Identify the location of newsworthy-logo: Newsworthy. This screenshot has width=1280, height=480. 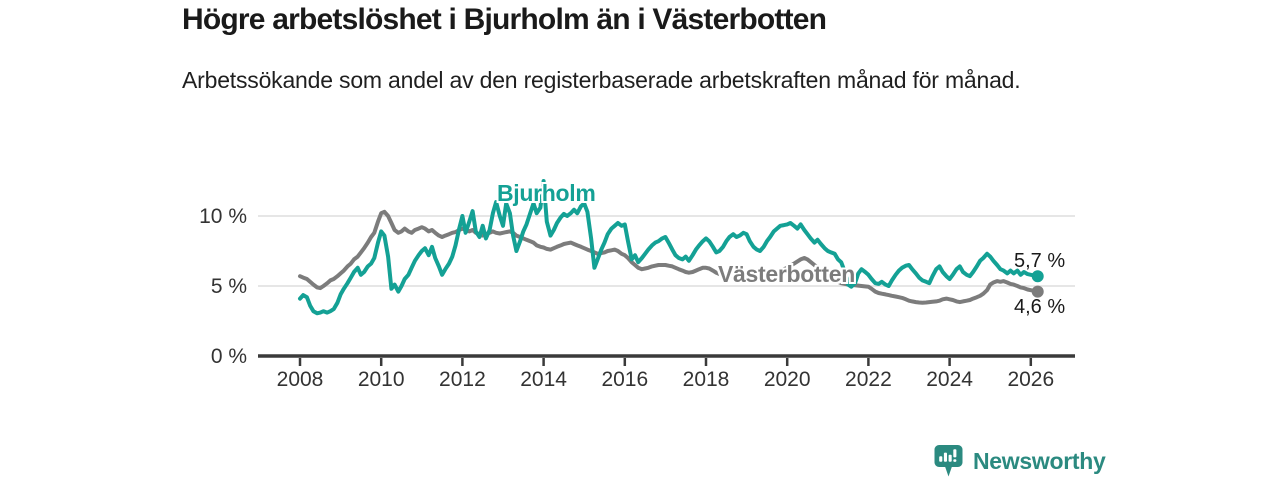
(1019, 461).